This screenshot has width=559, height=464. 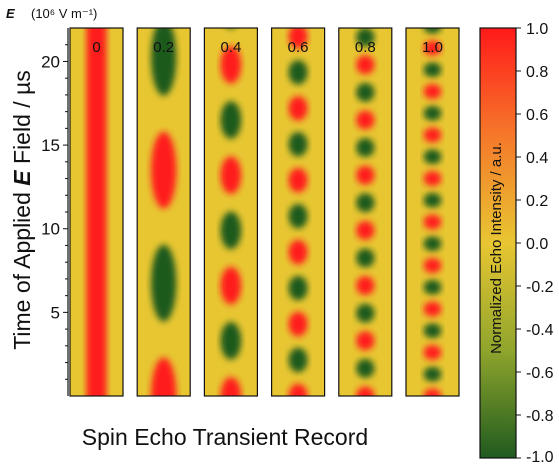 What do you see at coordinates (96, 47) in the screenshot?
I see `panel-field-label: 0` at bounding box center [96, 47].